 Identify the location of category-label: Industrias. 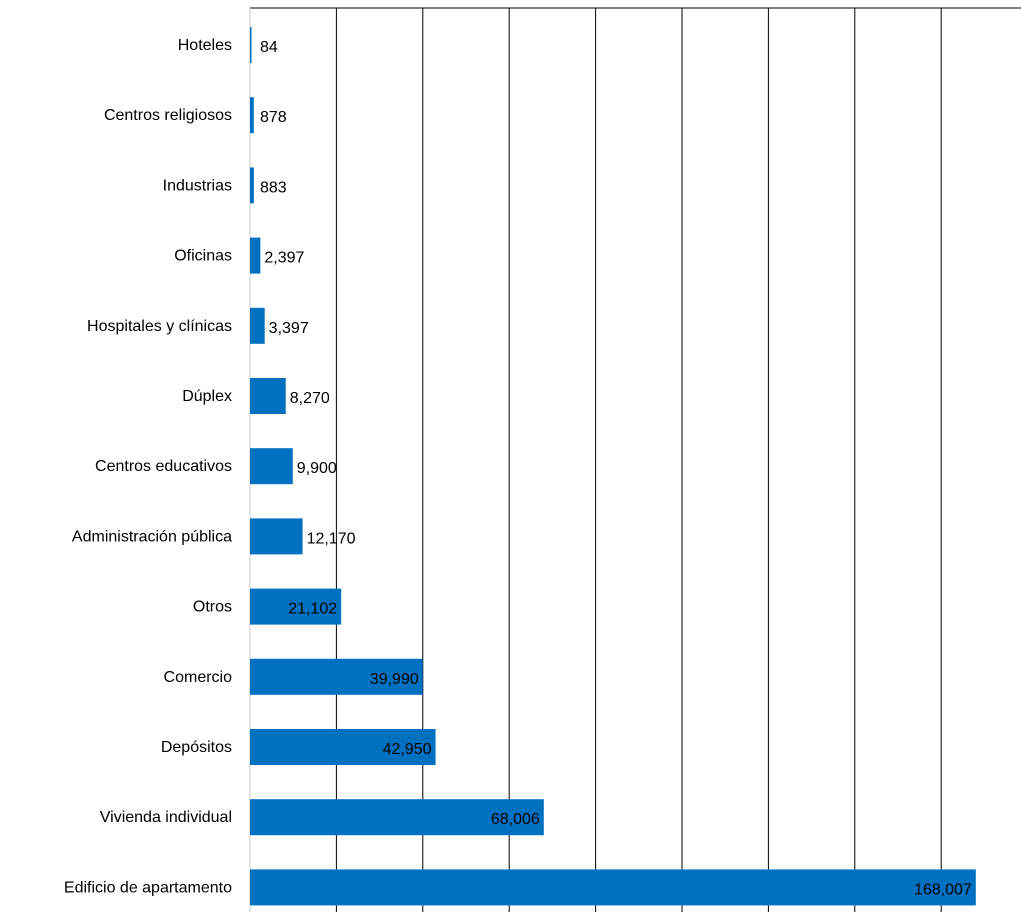
(197, 185).